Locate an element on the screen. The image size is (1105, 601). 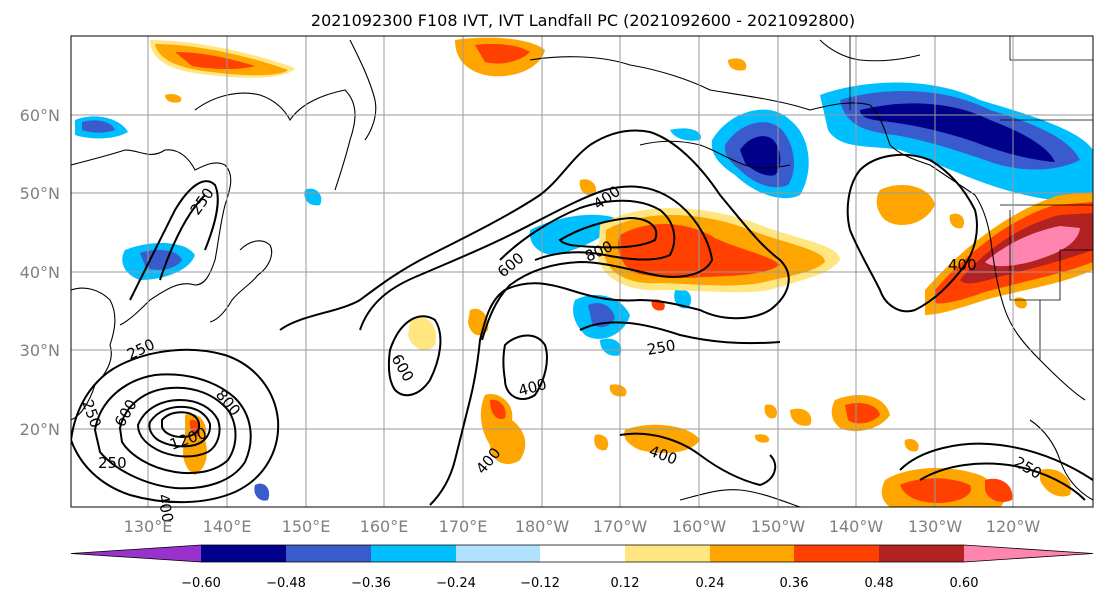
lon-tick-label: 130°E is located at coordinates (148, 526).